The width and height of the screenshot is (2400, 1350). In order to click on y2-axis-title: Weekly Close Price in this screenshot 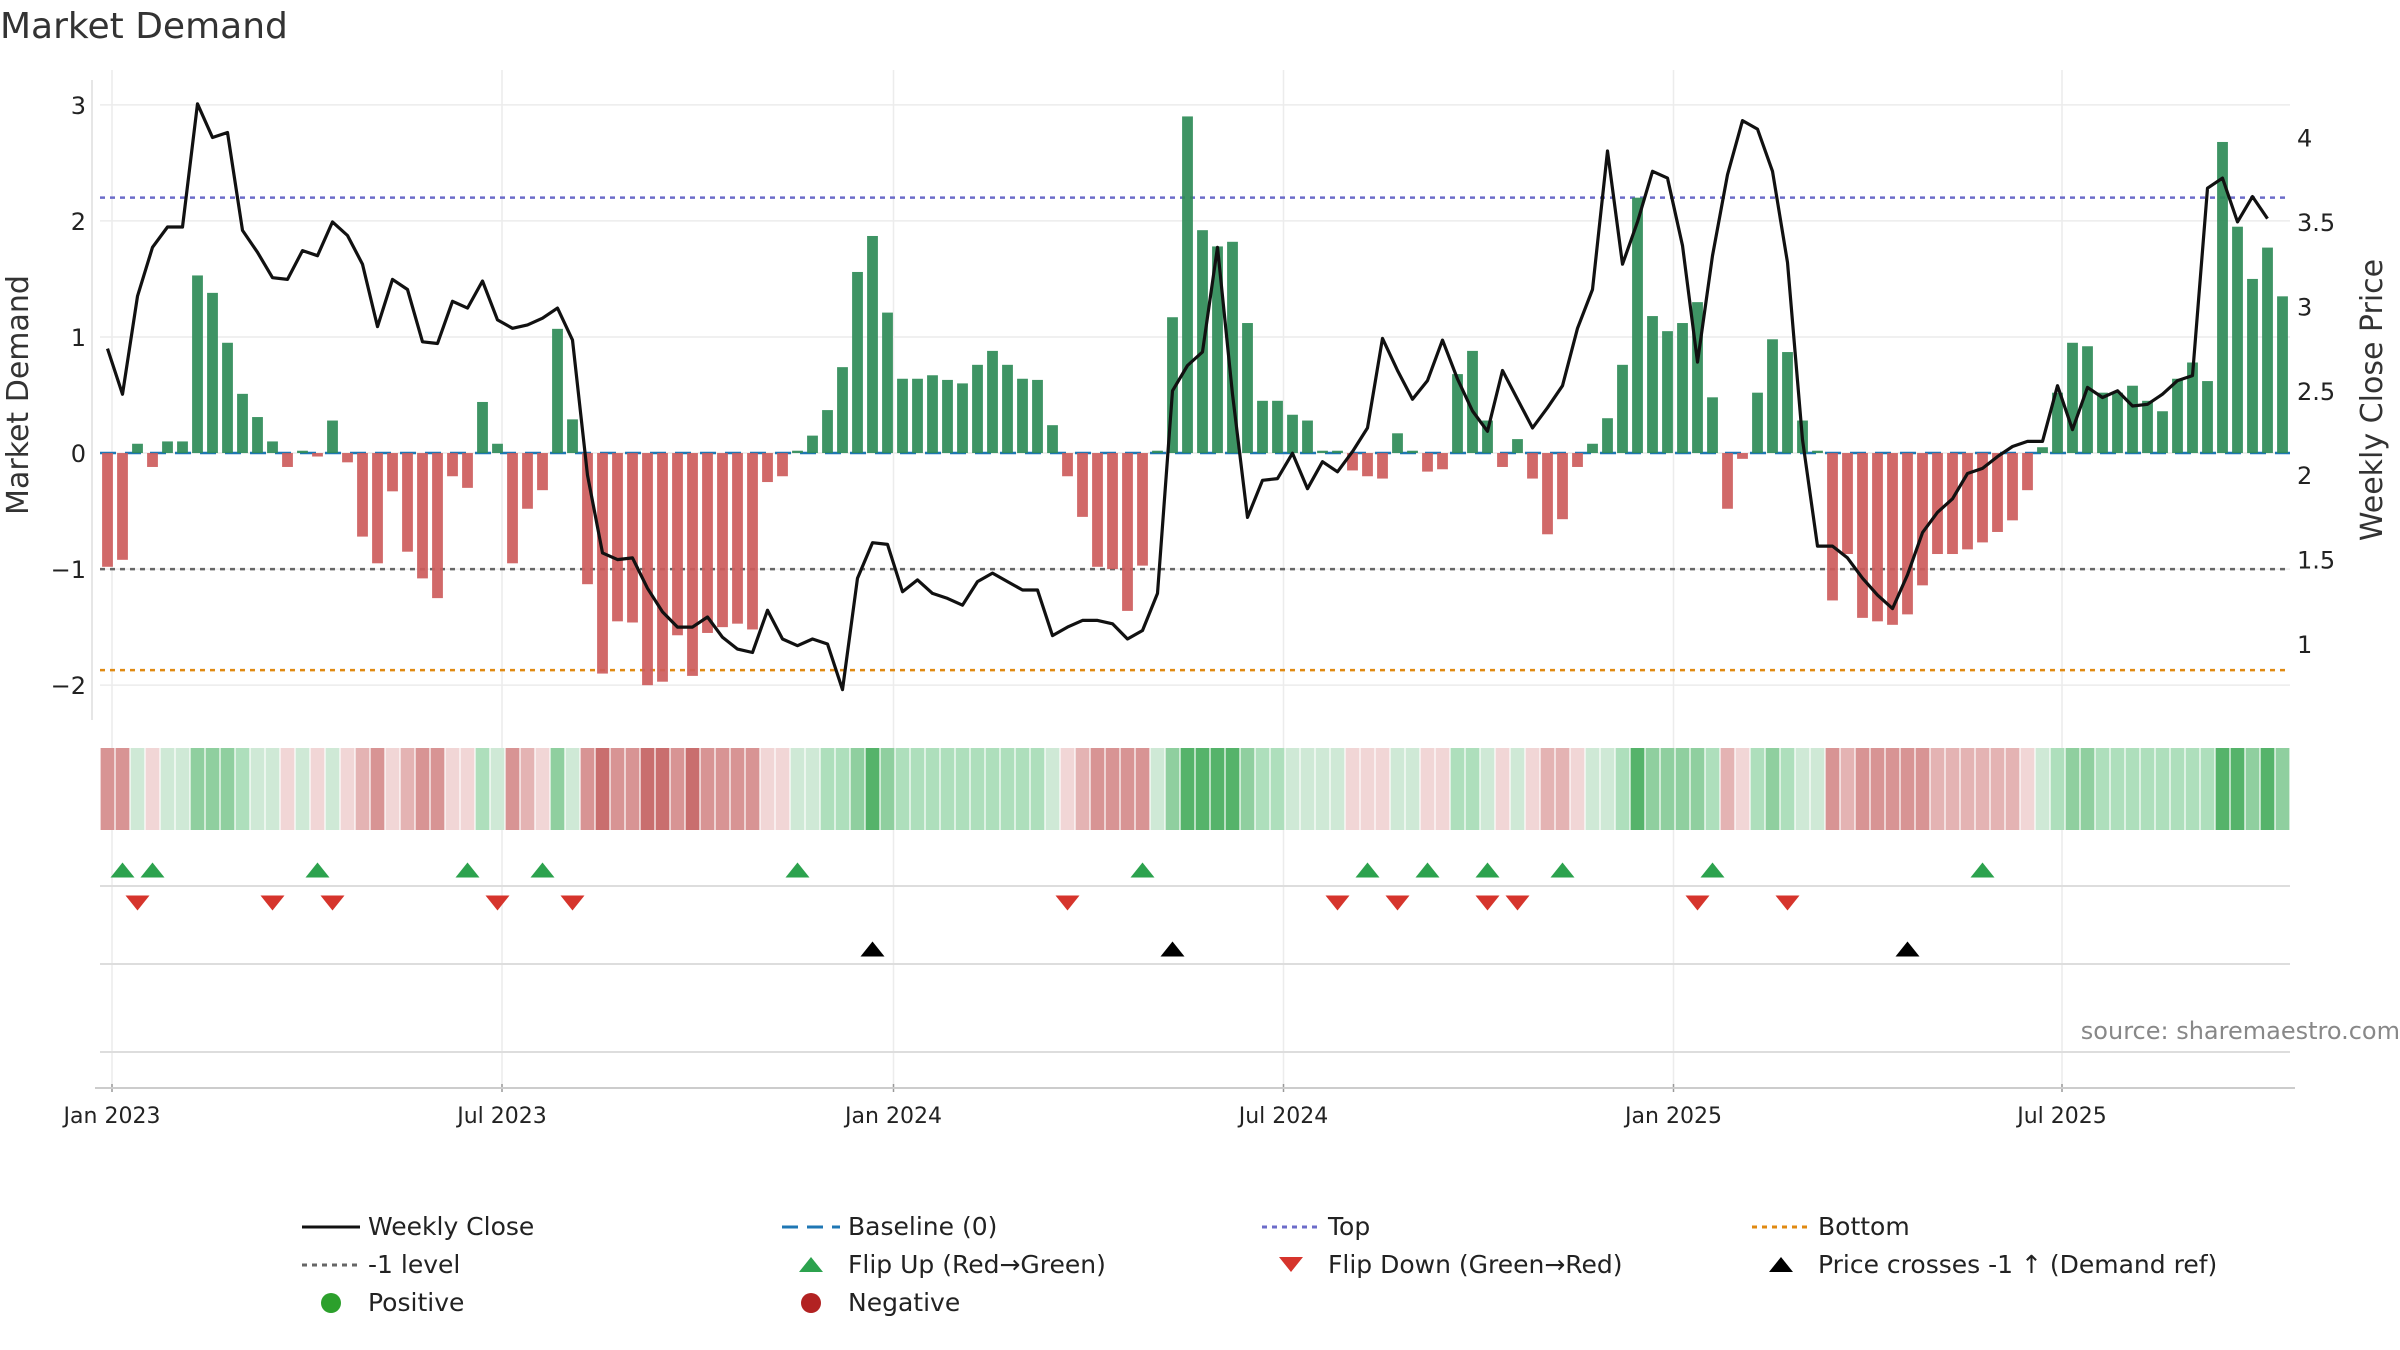, I will do `click(2372, 400)`.